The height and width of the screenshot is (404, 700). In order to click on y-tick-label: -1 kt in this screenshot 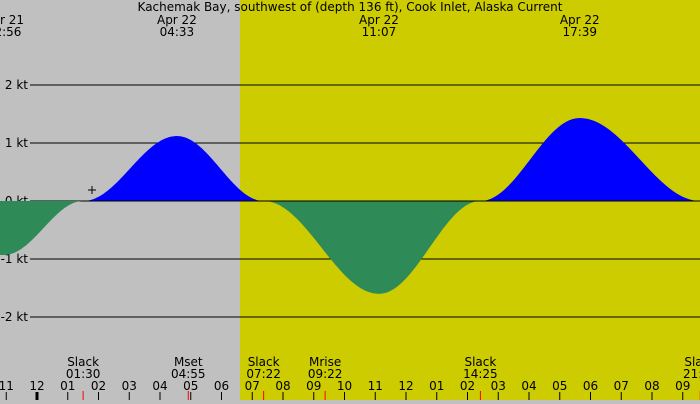, I will do `click(15, 259)`.